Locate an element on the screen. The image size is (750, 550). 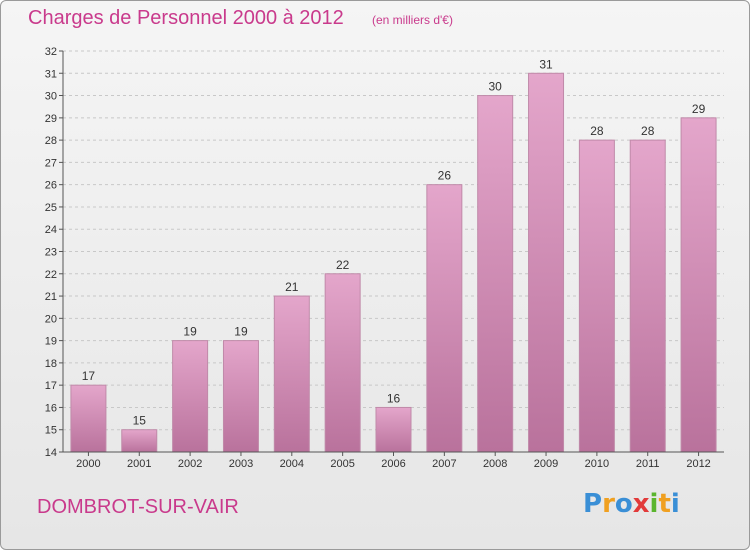
bar-2007 is located at coordinates (444, 318).